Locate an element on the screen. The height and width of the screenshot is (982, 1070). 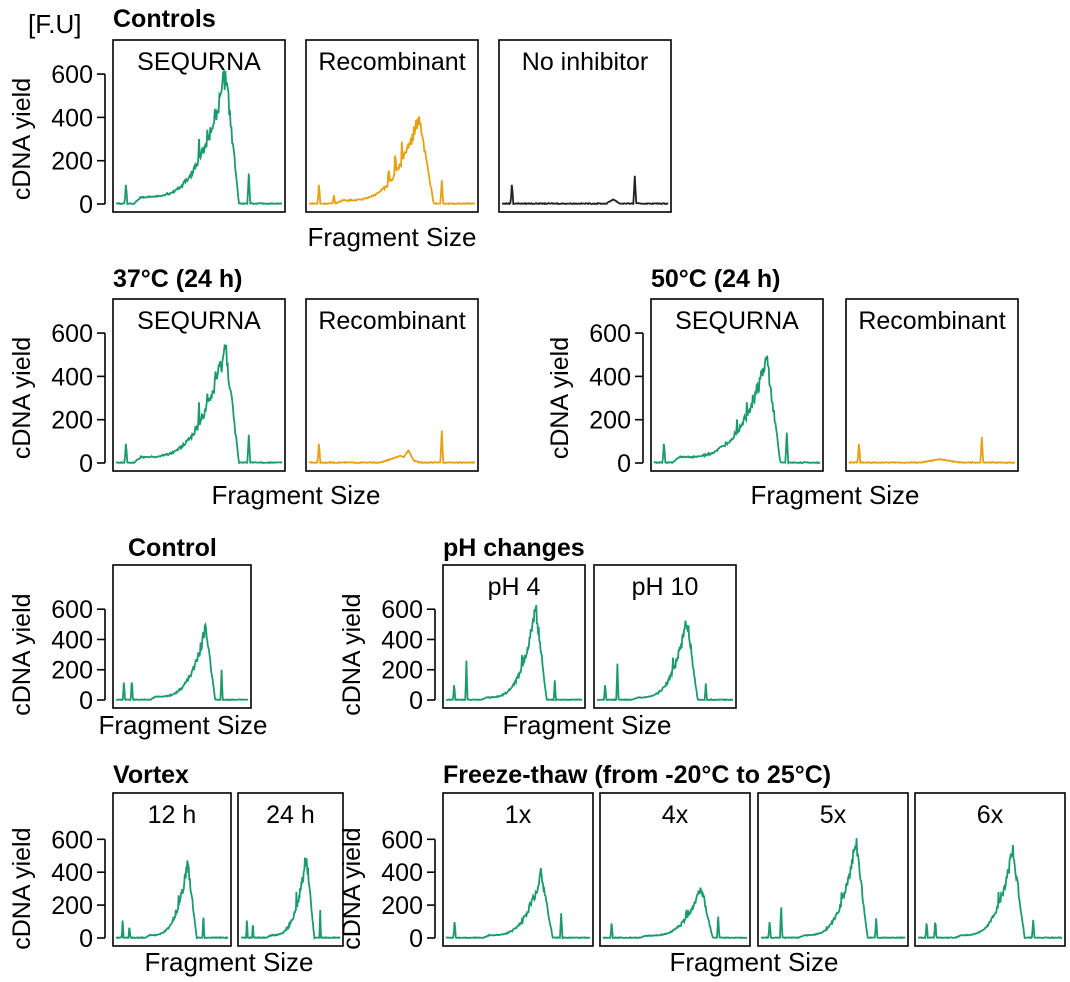
trace-6x is located at coordinates (990, 892).